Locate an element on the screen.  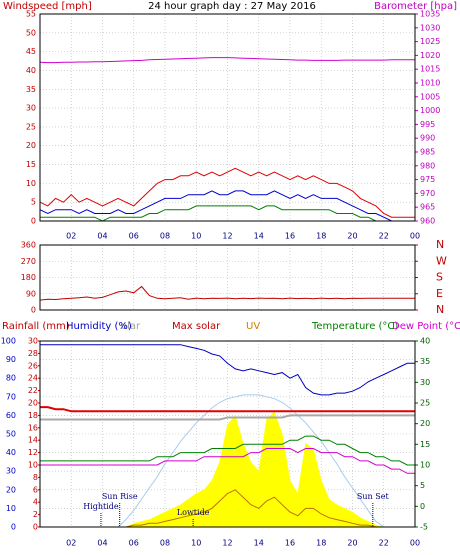
y3-tick-label: 2 is located at coordinates (35, 514).